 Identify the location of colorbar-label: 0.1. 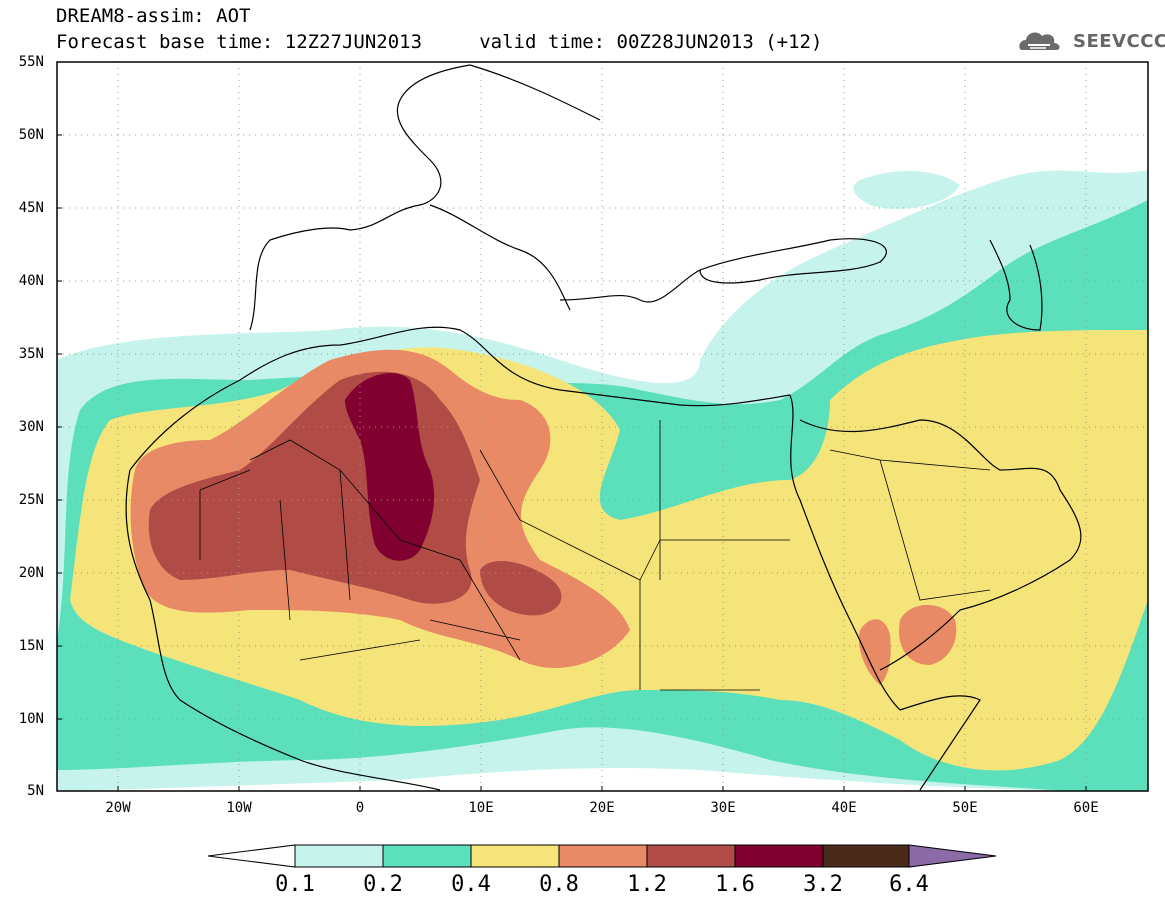
(295, 884).